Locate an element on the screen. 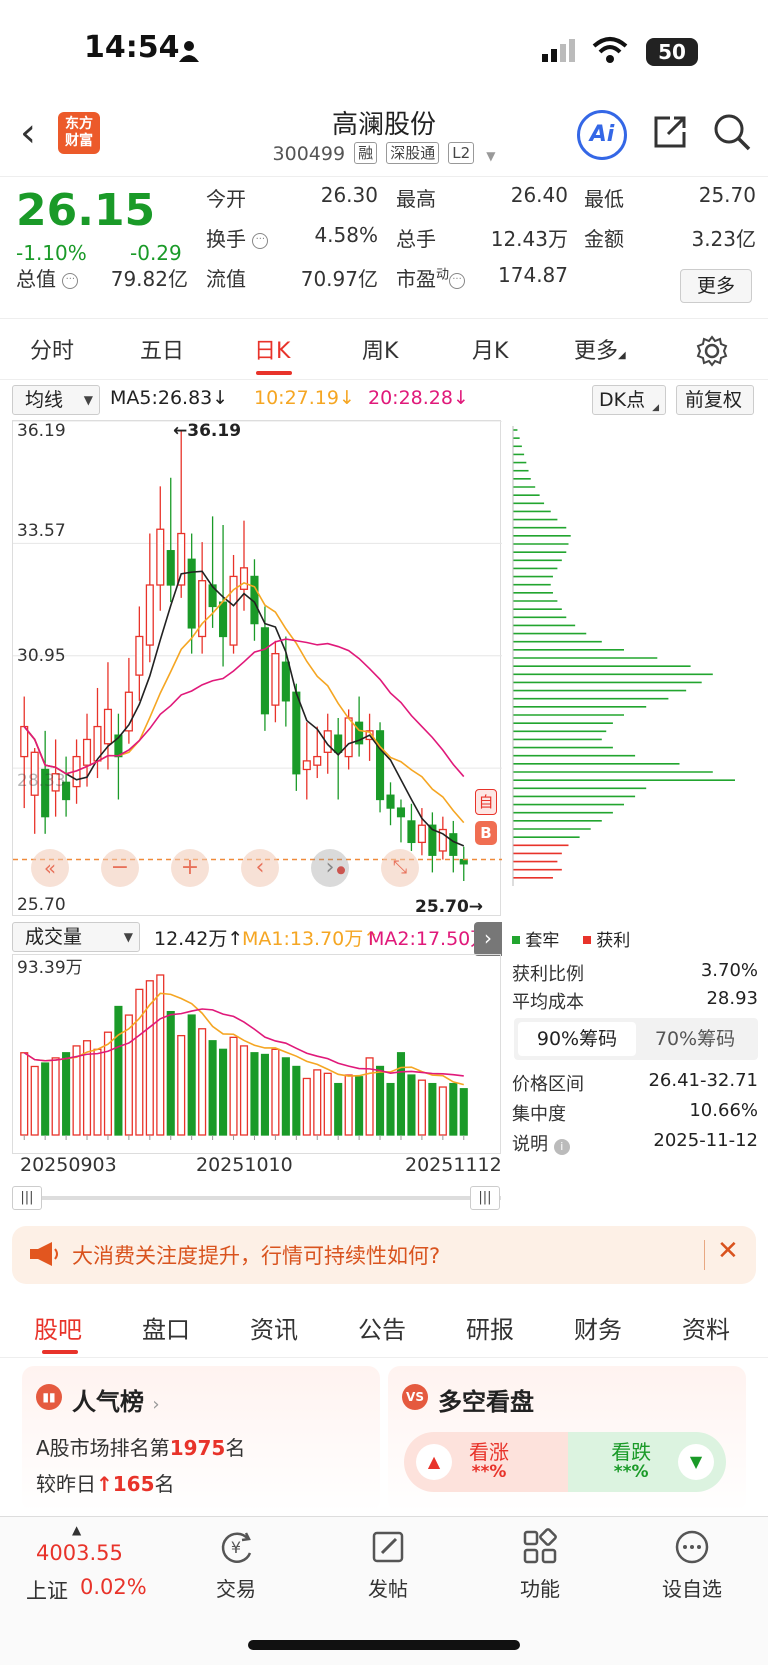 The width and height of the screenshot is (768, 1665). volume-ma-line is located at coordinates (243, 1039).